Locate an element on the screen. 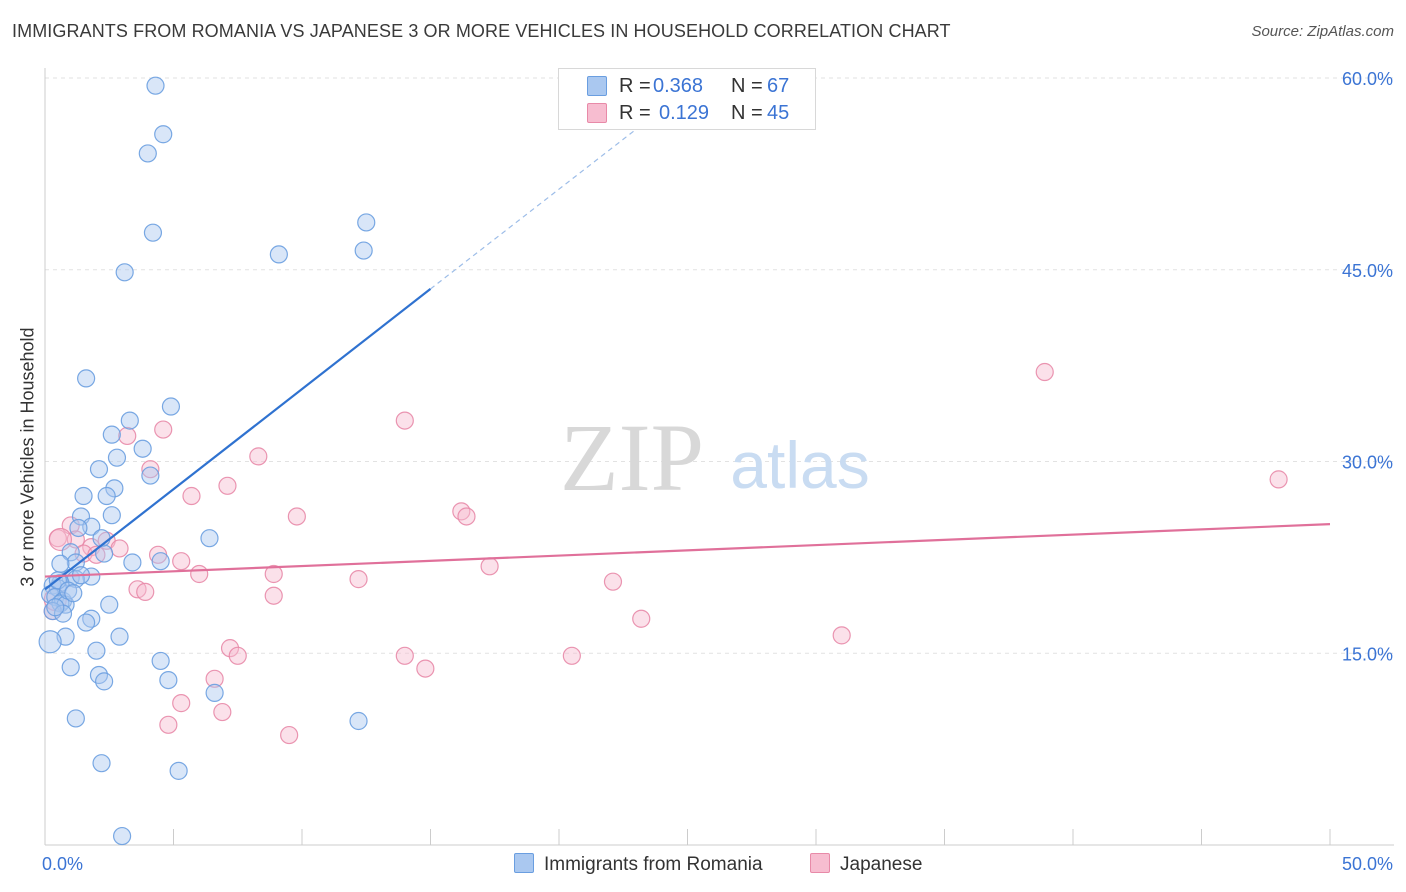  trend-line-romania is located at coordinates (238, 439).